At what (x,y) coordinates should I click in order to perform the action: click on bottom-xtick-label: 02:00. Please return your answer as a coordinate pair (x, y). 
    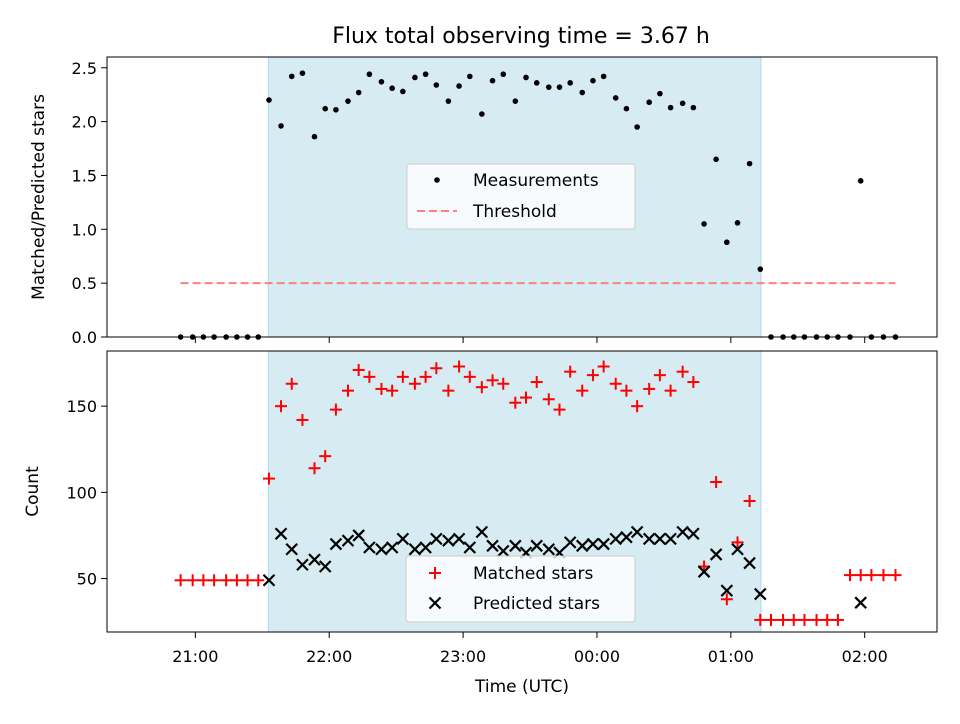
    Looking at the image, I should click on (865, 656).